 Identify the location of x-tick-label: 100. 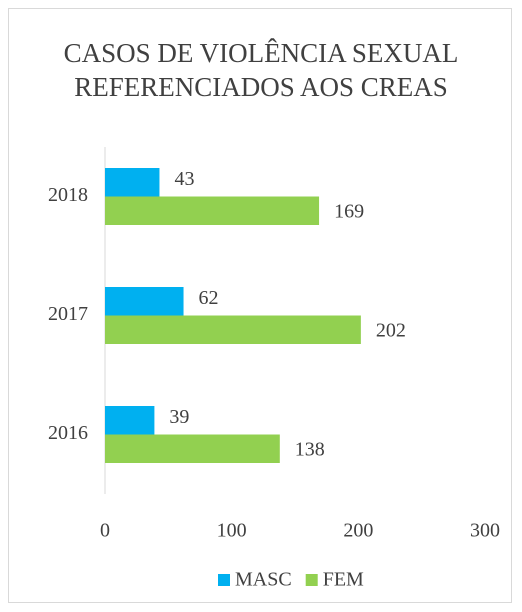
(232, 531).